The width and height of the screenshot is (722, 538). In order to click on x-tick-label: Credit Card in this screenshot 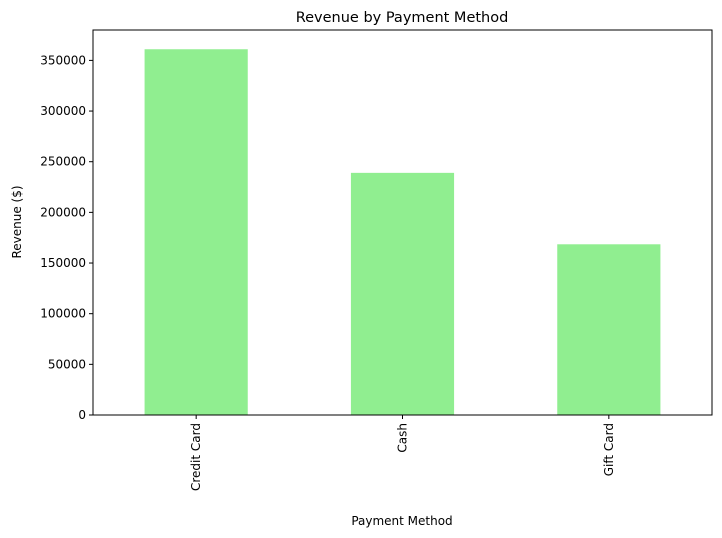, I will do `click(196, 457)`.